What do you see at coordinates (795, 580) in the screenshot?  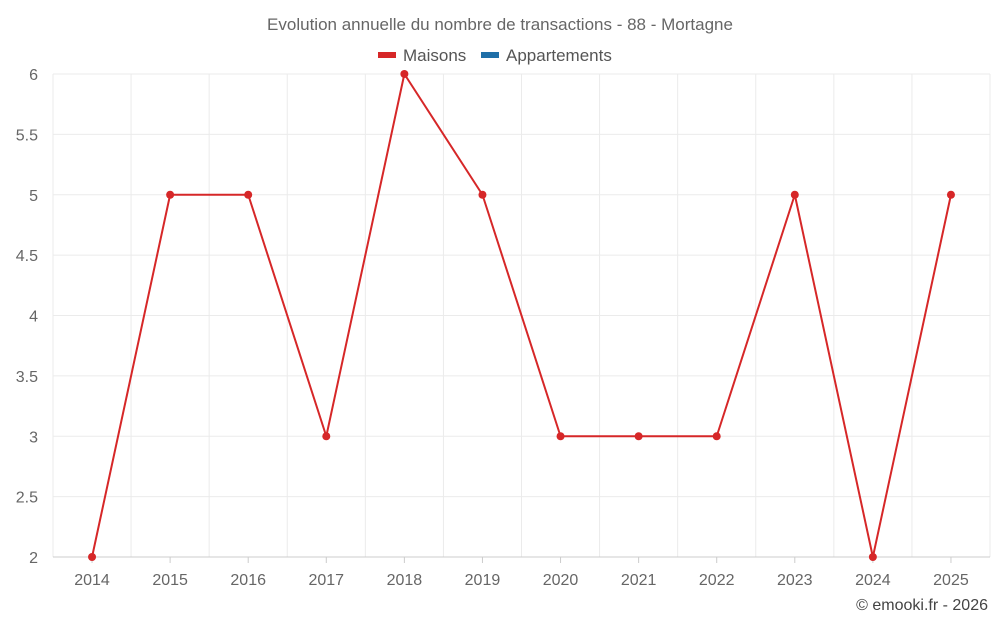 I see `x-tick-label: 2023` at bounding box center [795, 580].